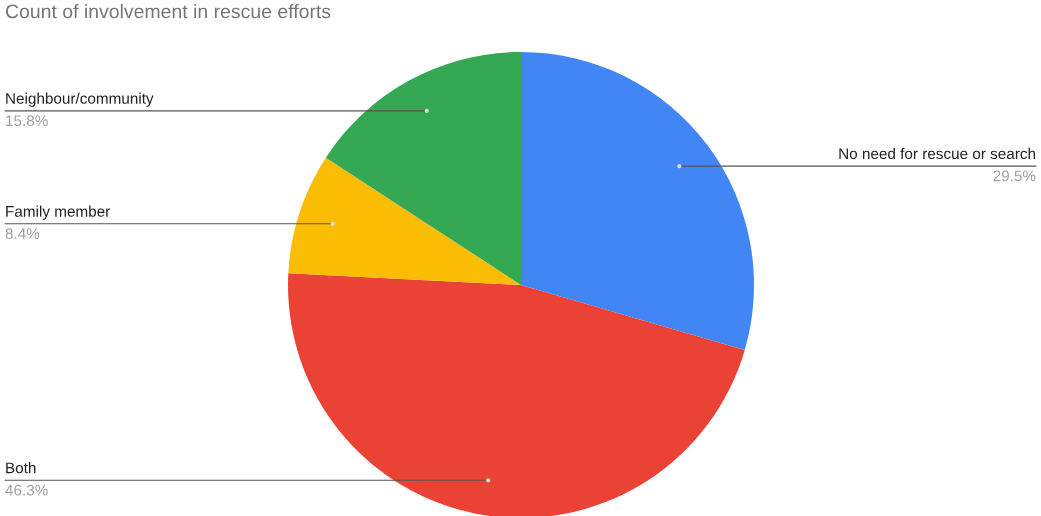 The height and width of the screenshot is (516, 1041). I want to click on data-label: 15.8%, so click(27, 121).